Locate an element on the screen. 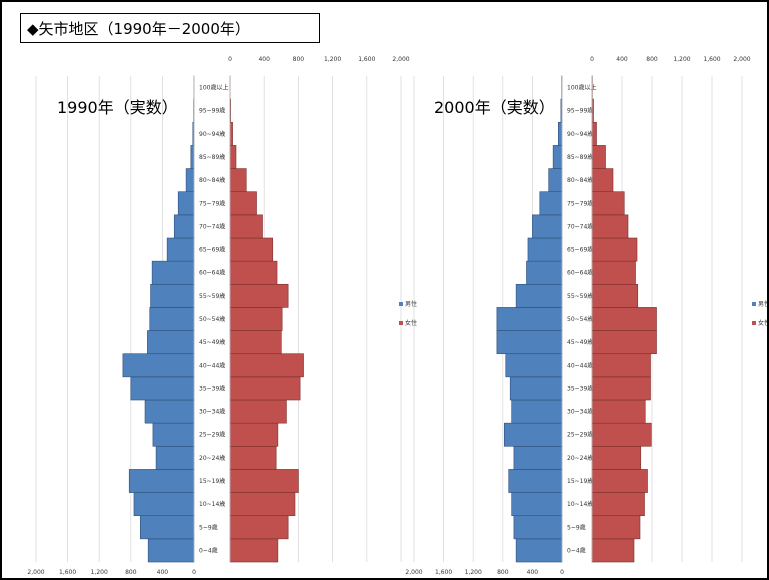 The width and height of the screenshot is (769, 580). age-label: 80~84歳 is located at coordinates (580, 180).